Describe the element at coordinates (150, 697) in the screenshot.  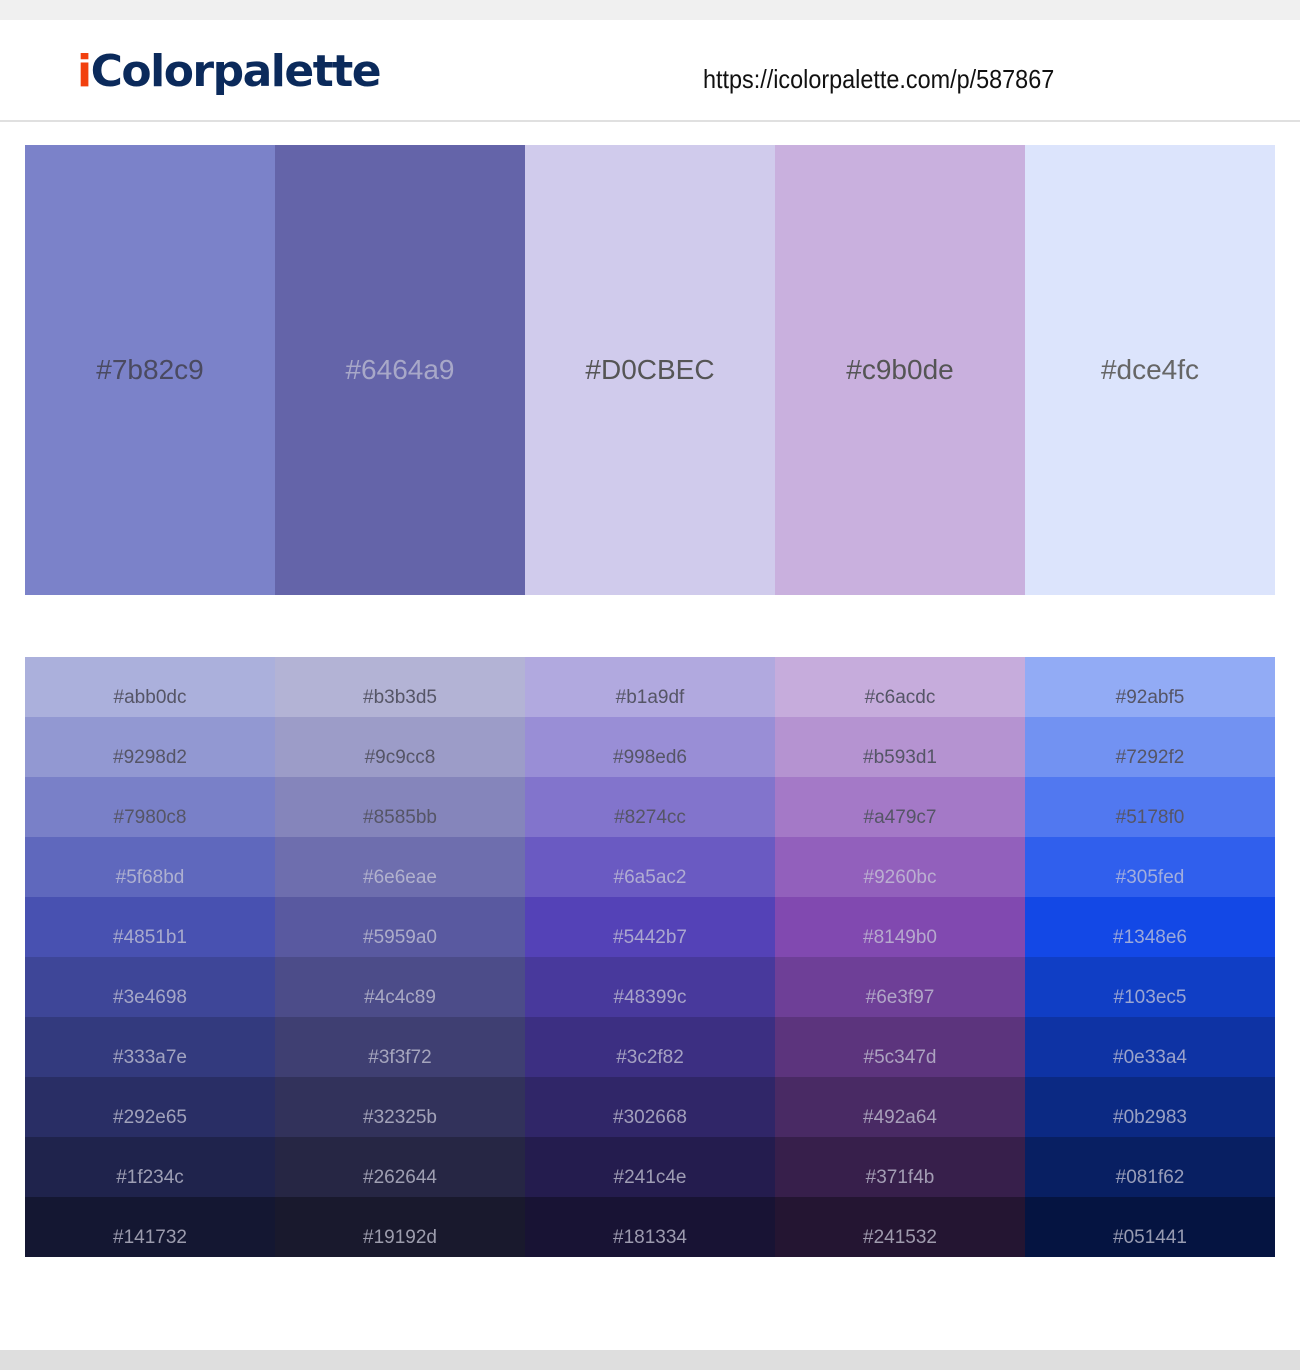
I see `shade-hex-label: #abb0dc` at that location.